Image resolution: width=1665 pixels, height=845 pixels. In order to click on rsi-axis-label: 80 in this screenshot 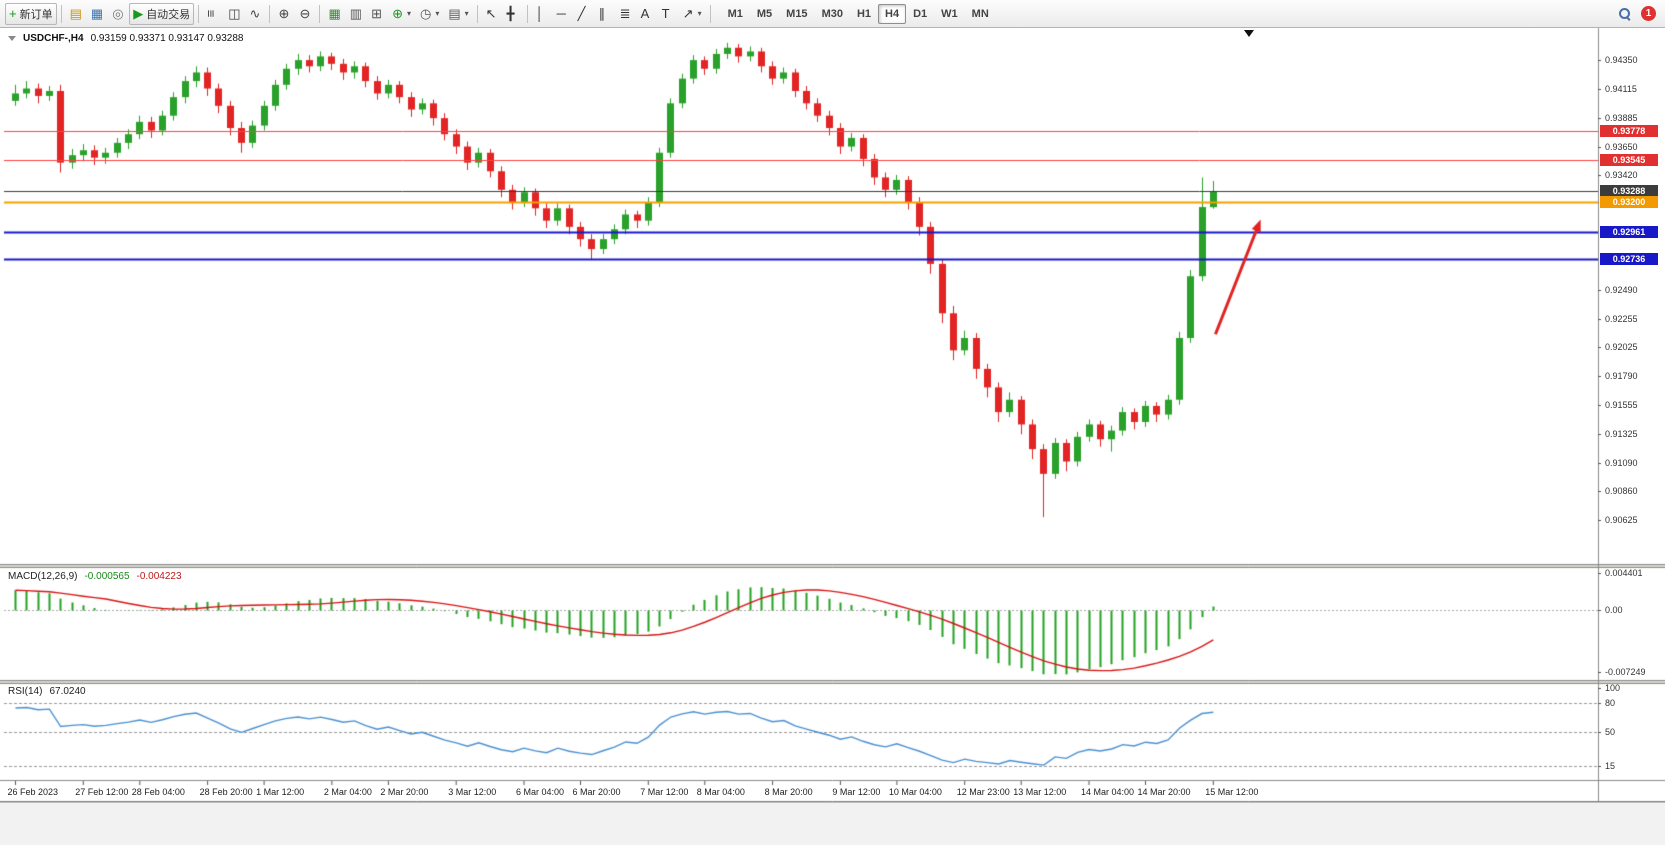, I will do `click(1610, 703)`.